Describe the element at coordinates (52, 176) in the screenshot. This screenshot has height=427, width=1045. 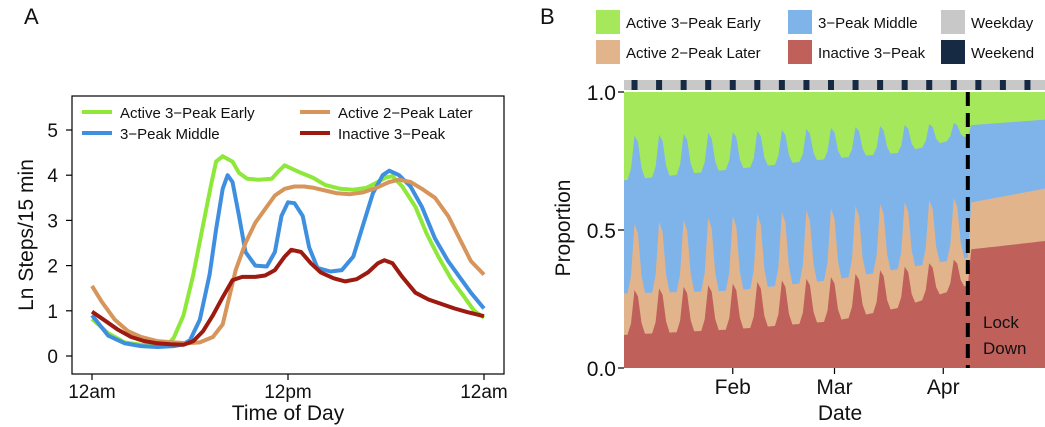
I see `y-tick-label-a-4: 4` at that location.